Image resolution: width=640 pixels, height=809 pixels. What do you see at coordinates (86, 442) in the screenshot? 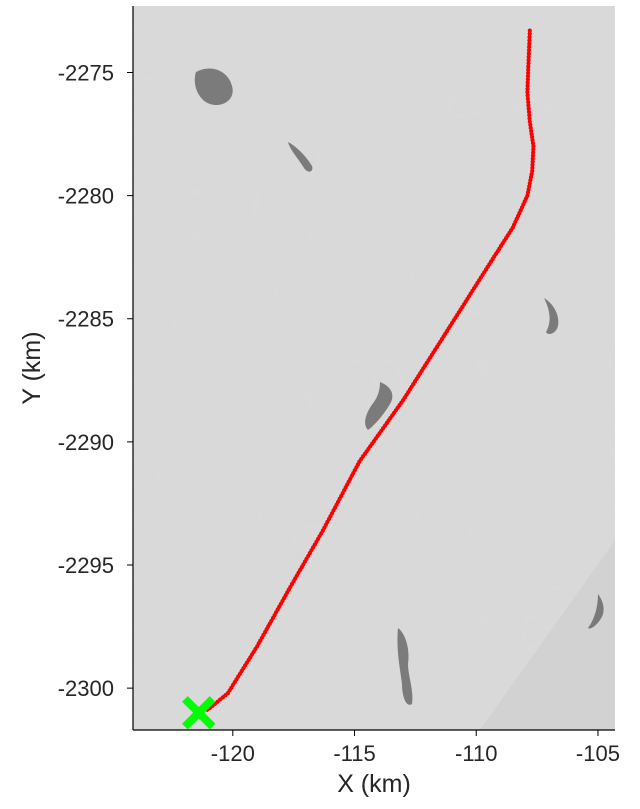
I see `y-tick-label: -2290` at bounding box center [86, 442].